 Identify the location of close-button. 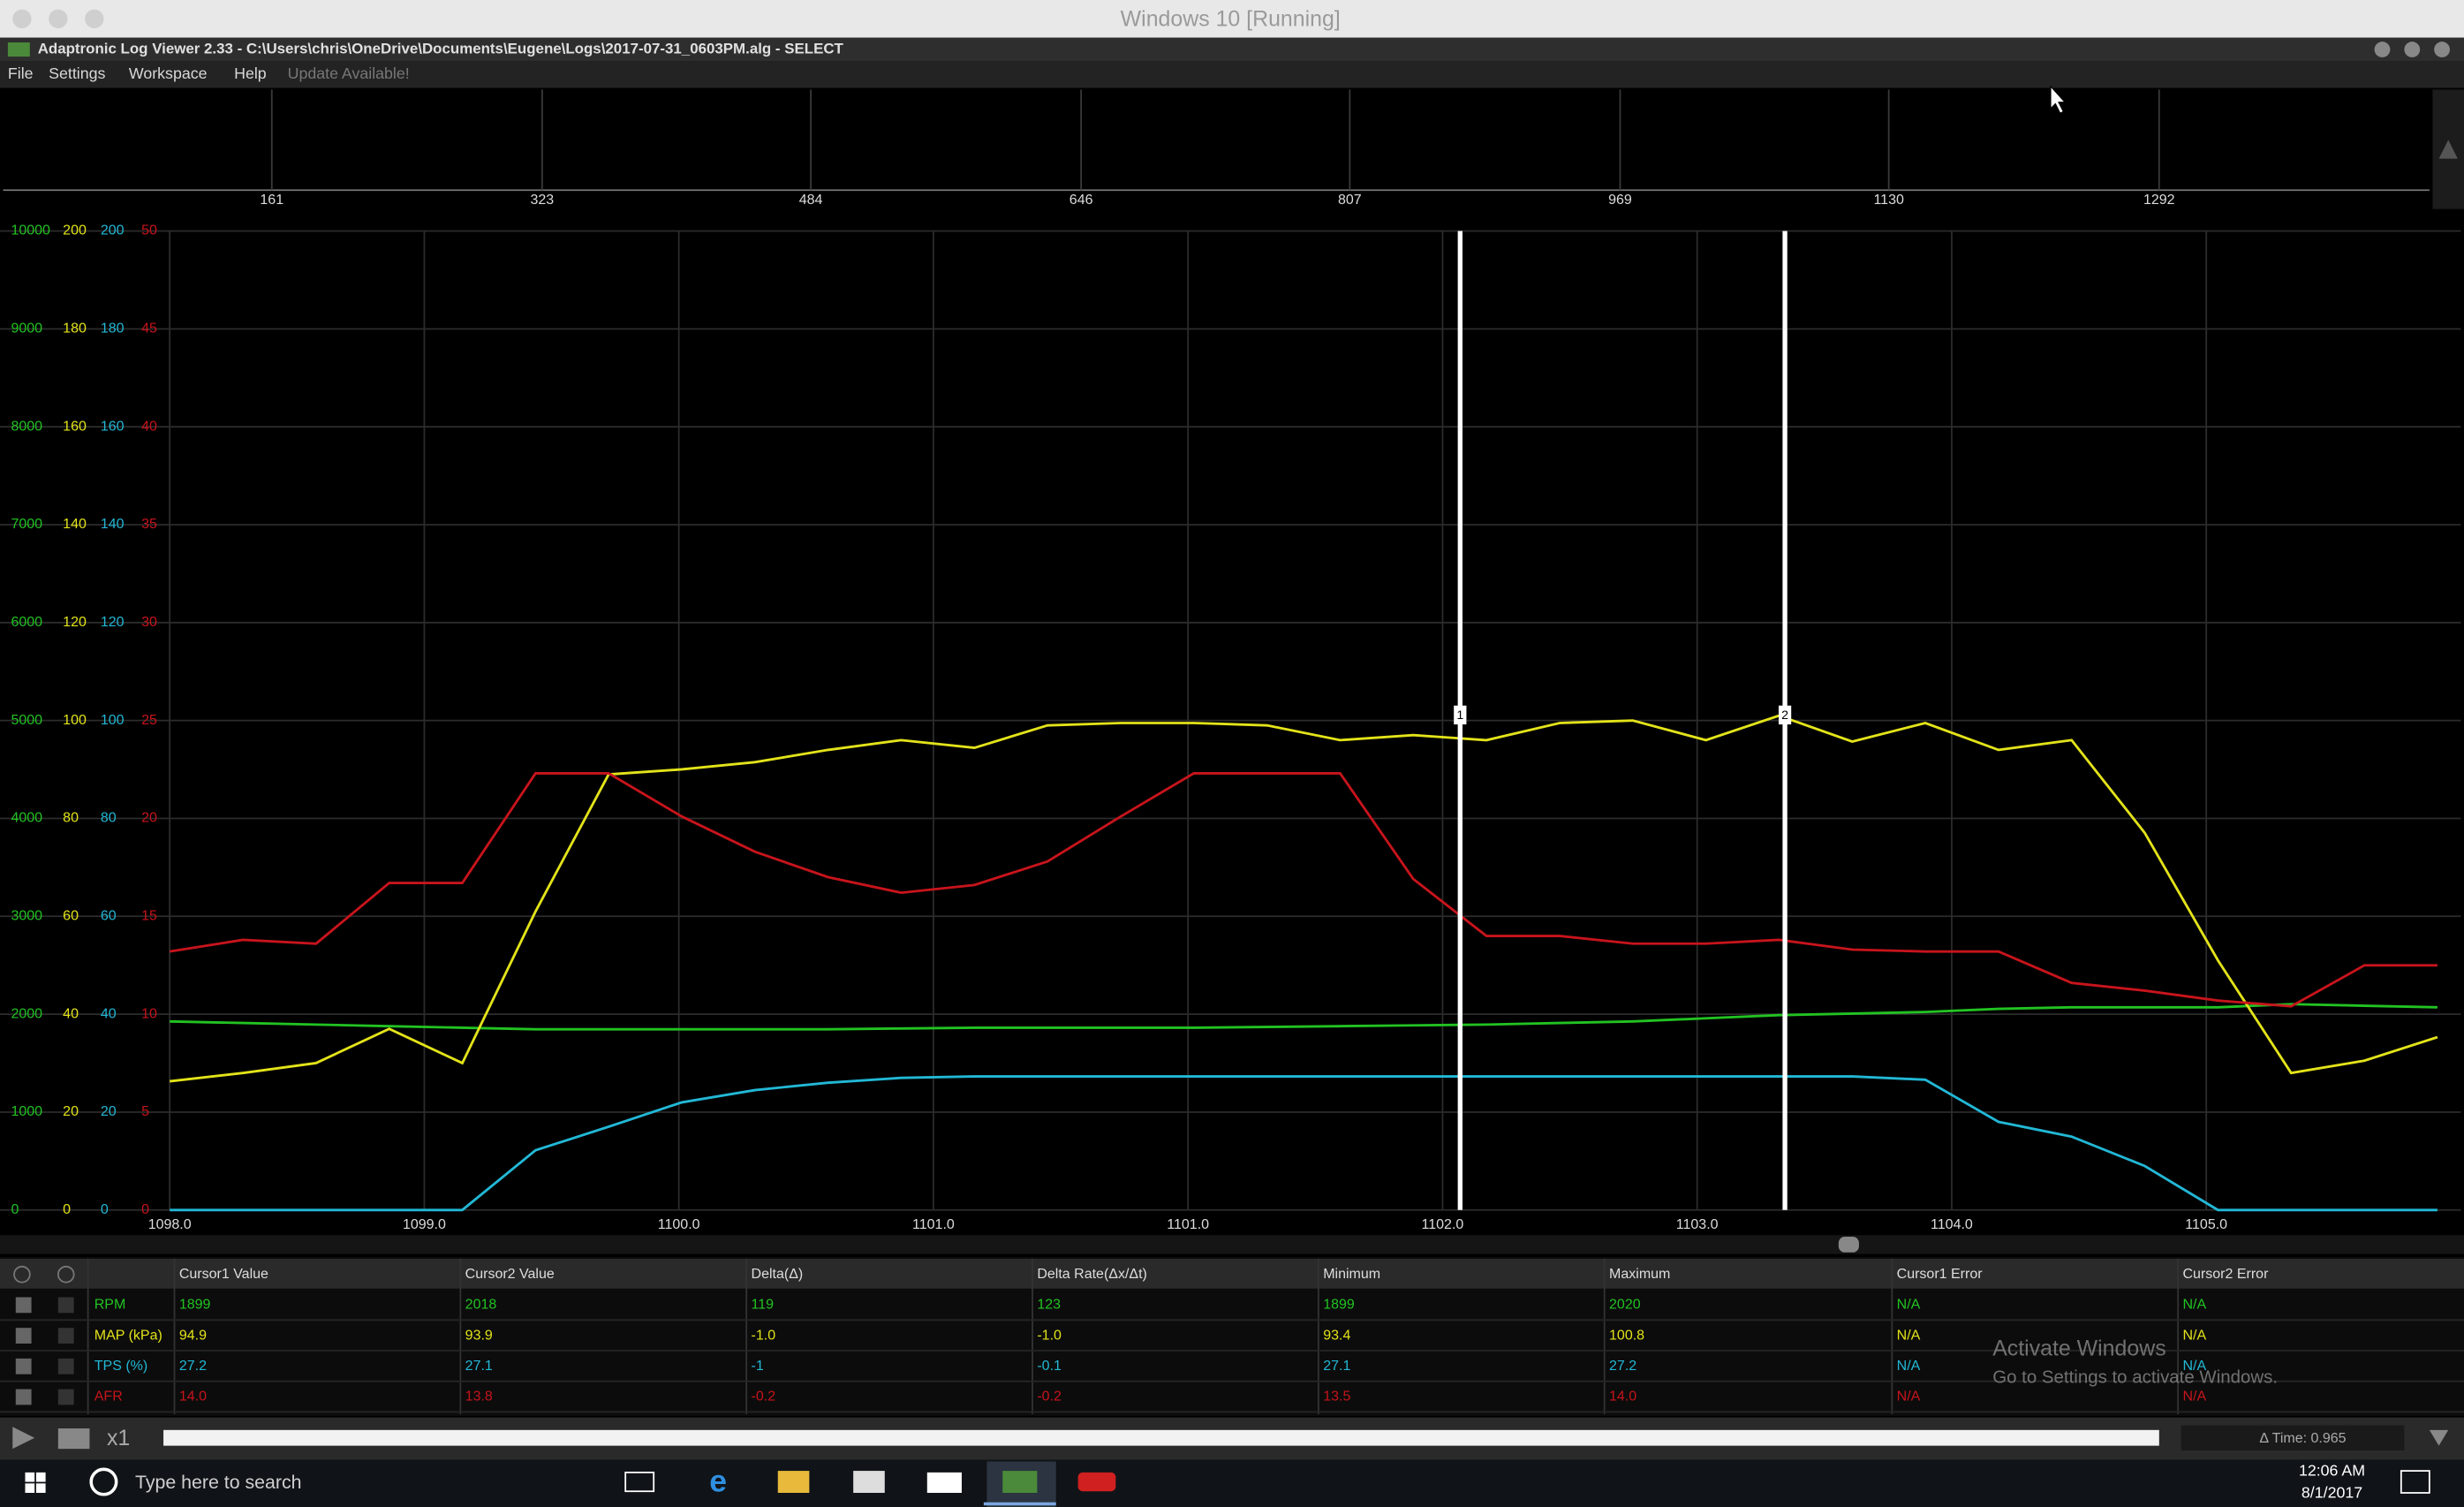
(2442, 49).